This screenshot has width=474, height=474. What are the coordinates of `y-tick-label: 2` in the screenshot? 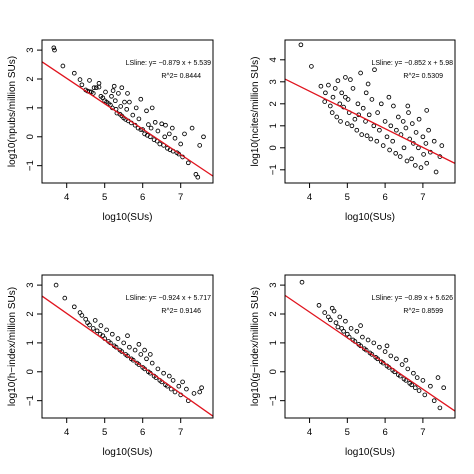 It's located at (30, 313).